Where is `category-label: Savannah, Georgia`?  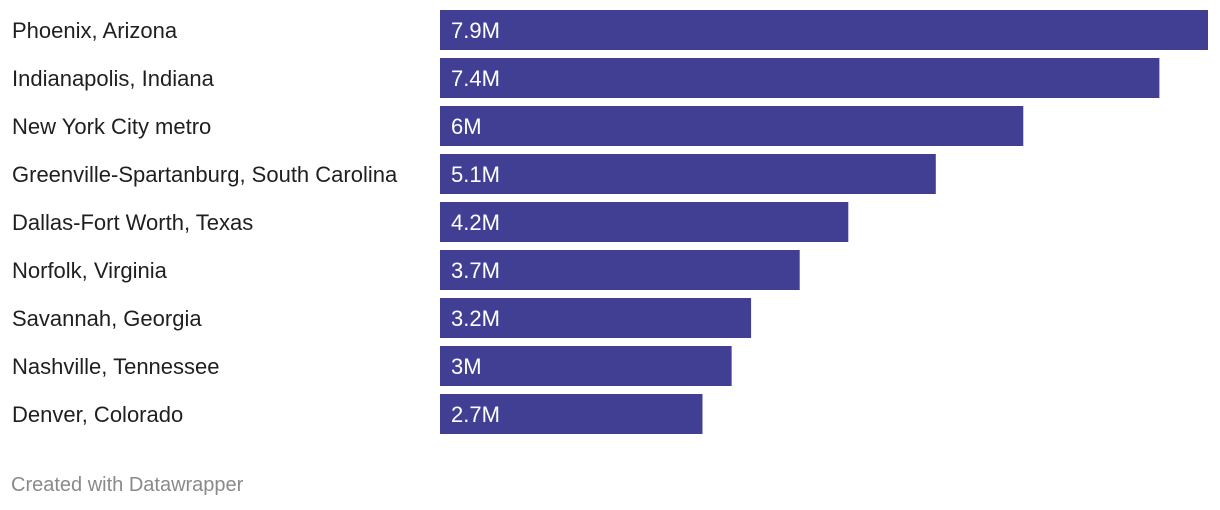 category-label: Savannah, Georgia is located at coordinates (107, 318).